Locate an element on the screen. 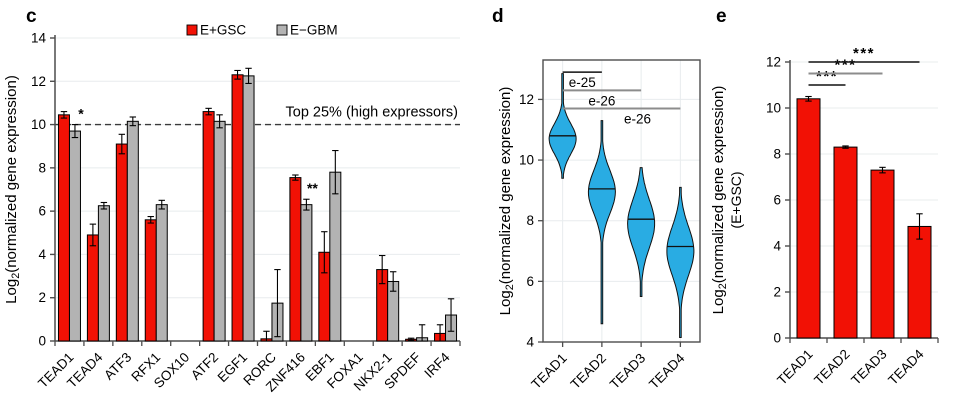 The height and width of the screenshot is (405, 955). plot-box is located at coordinates (621, 201).